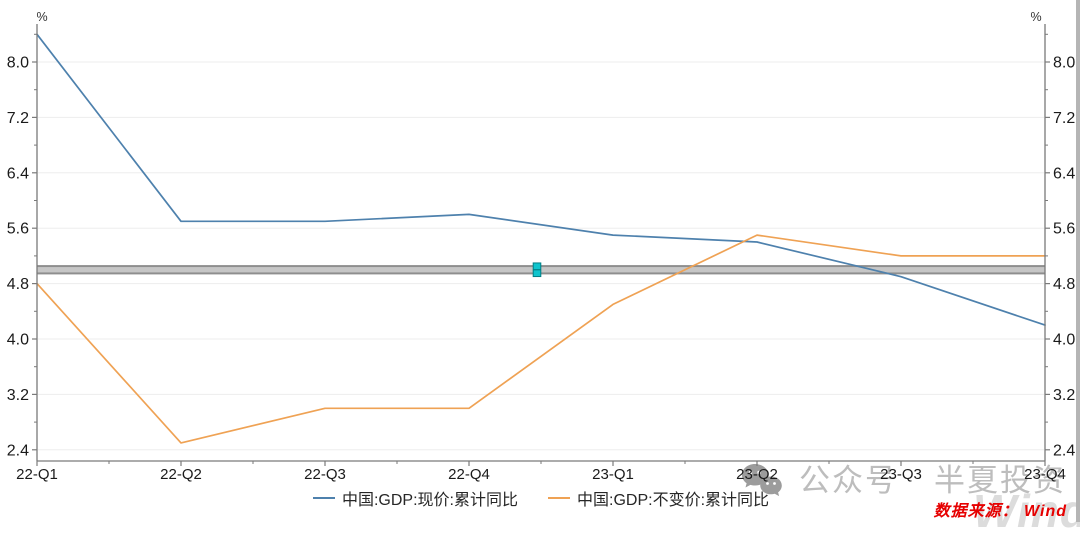  I want to click on x-tick-label: 22-Q1, so click(37, 474).